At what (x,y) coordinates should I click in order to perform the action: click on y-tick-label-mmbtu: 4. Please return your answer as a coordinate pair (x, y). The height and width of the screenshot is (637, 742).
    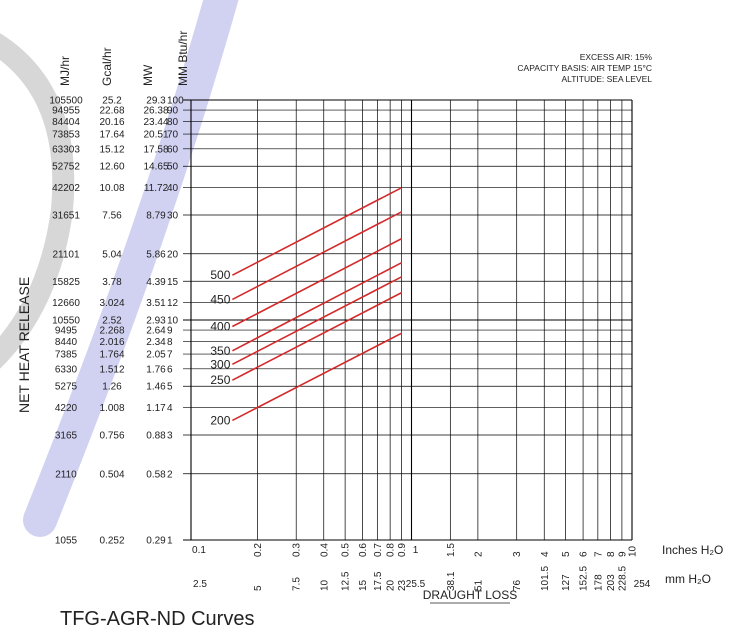
    Looking at the image, I should click on (170, 408).